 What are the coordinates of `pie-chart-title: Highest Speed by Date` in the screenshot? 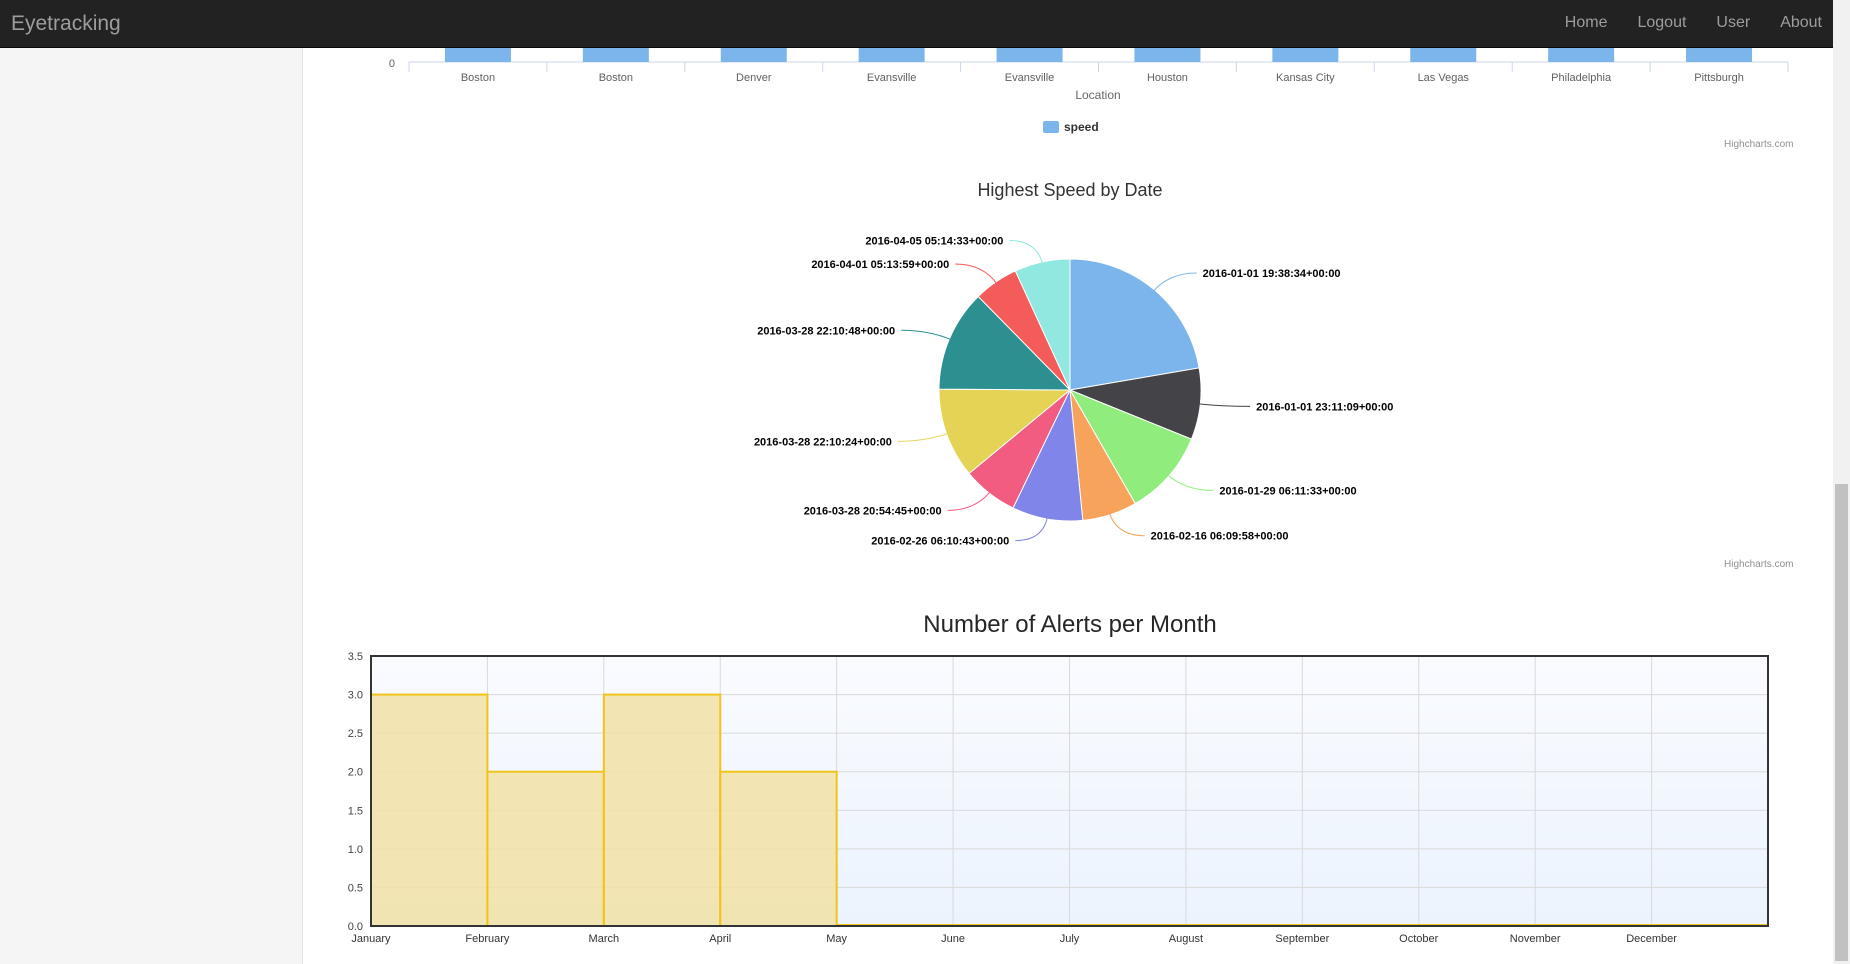 It's located at (1070, 190).